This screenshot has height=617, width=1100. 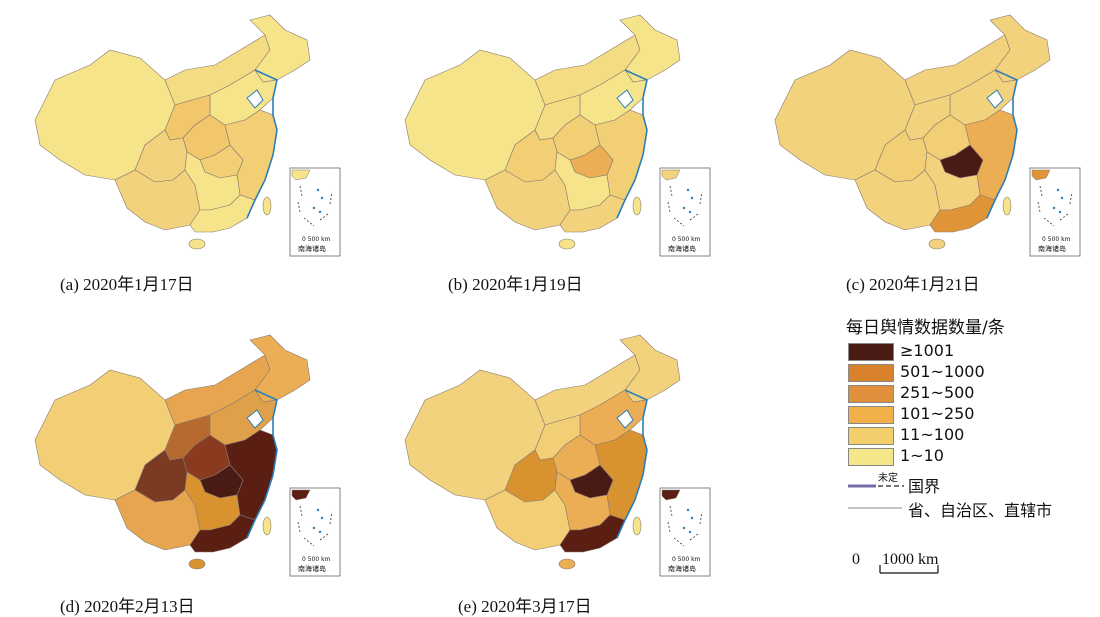 What do you see at coordinates (937, 413) in the screenshot?
I see `legend-label: 101~250` at bounding box center [937, 413].